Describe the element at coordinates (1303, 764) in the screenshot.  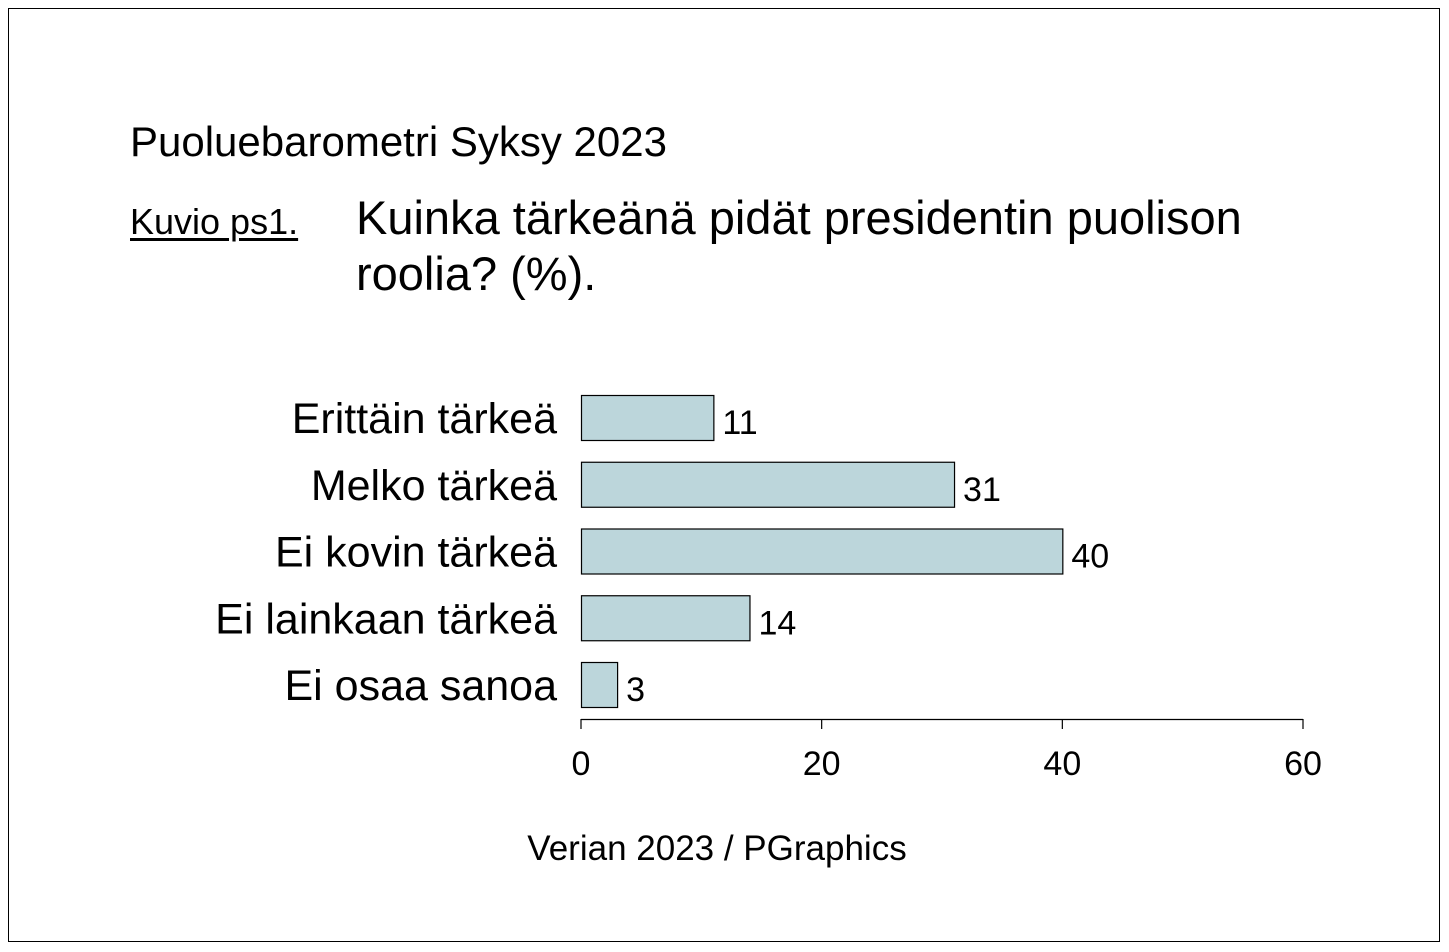
I see `x-tick-label: 60` at that location.